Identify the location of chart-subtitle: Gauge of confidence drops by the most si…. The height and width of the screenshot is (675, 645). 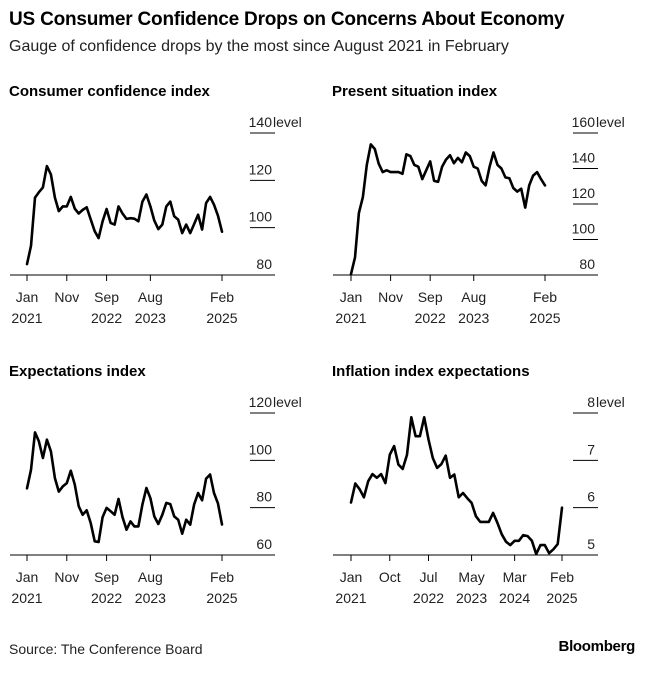
(259, 46).